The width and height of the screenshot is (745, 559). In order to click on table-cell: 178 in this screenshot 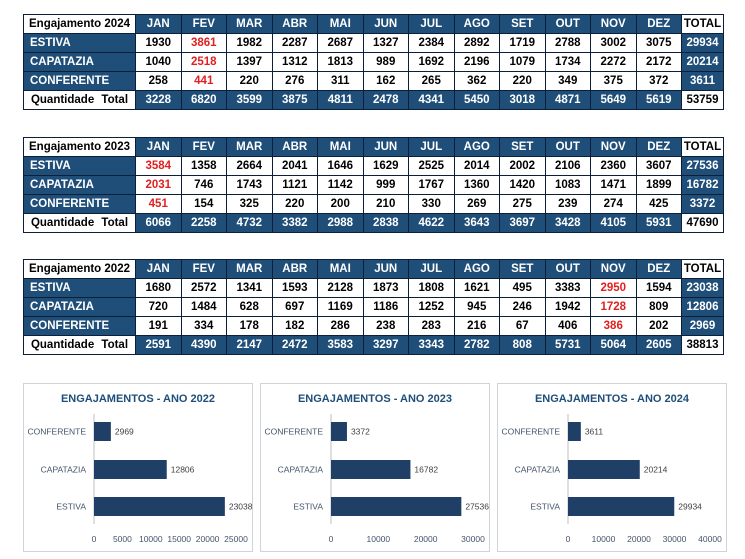, I will do `click(249, 326)`.